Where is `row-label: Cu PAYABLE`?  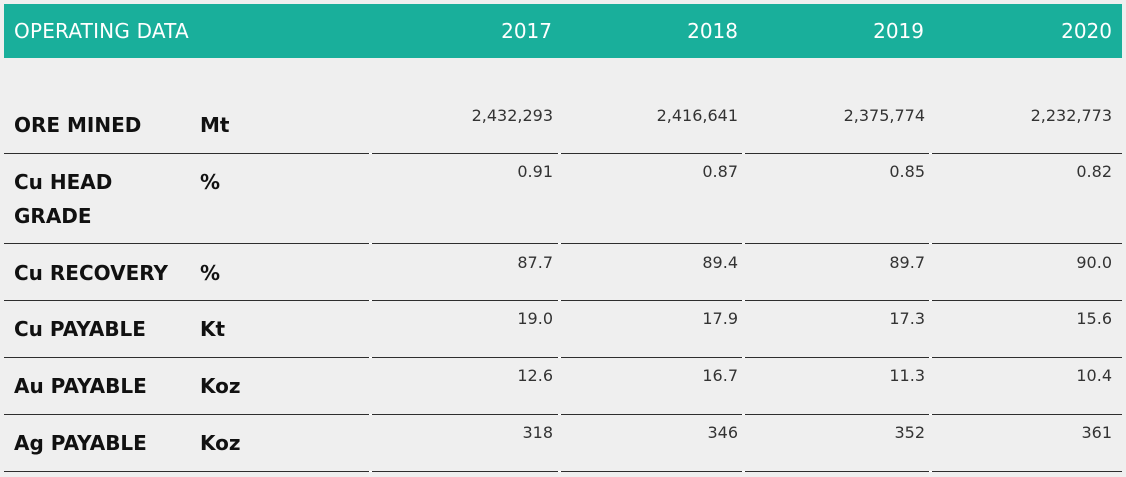
row-label: Cu PAYABLE is located at coordinates (80, 329).